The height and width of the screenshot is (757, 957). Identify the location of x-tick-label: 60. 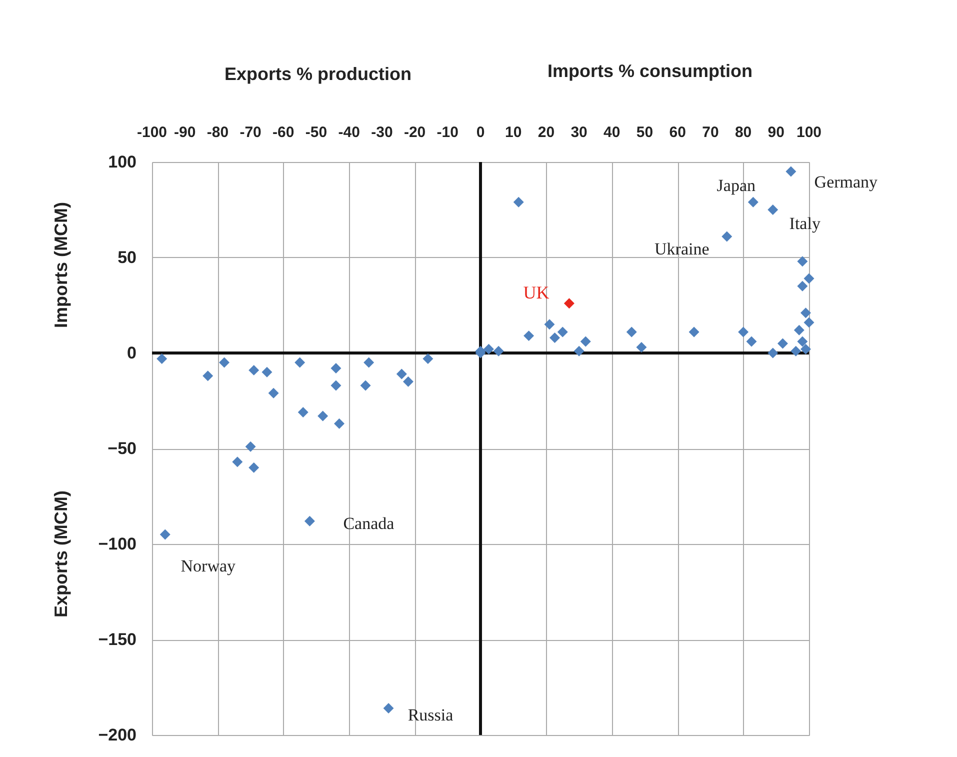
(677, 132).